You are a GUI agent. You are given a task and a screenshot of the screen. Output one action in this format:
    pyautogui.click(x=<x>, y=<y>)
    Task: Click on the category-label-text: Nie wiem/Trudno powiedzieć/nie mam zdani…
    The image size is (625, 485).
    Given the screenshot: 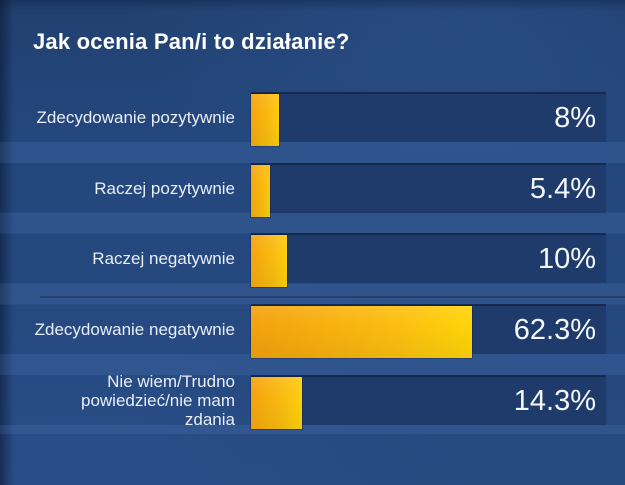 What is the action you would take?
    pyautogui.click(x=157, y=400)
    